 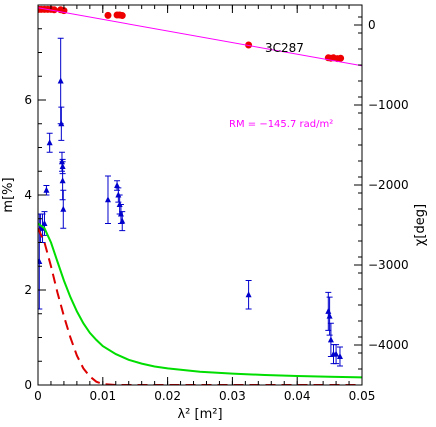 What do you see at coordinates (28, 290) in the screenshot?
I see `y-left-tick-label: 2` at bounding box center [28, 290].